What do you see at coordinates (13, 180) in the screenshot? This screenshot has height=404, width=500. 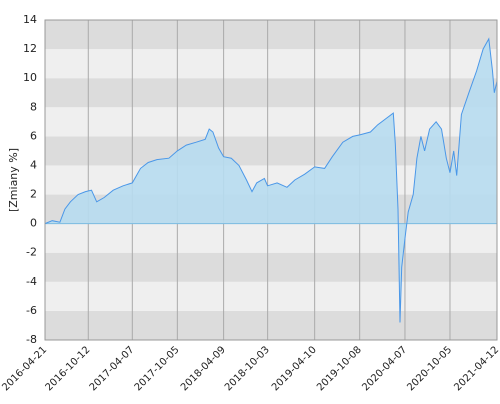 I see `y-axis-label: [Zmiany %]` at bounding box center [13, 180].